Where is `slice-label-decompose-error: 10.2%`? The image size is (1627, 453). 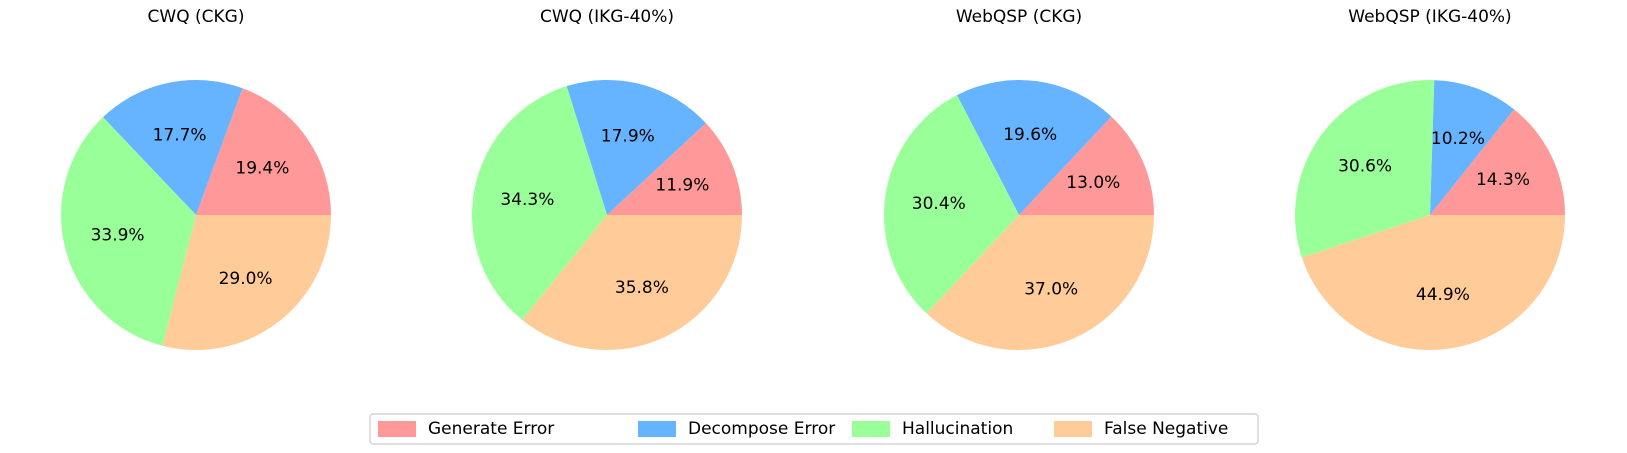
slice-label-decompose-error: 10.2% is located at coordinates (1458, 139).